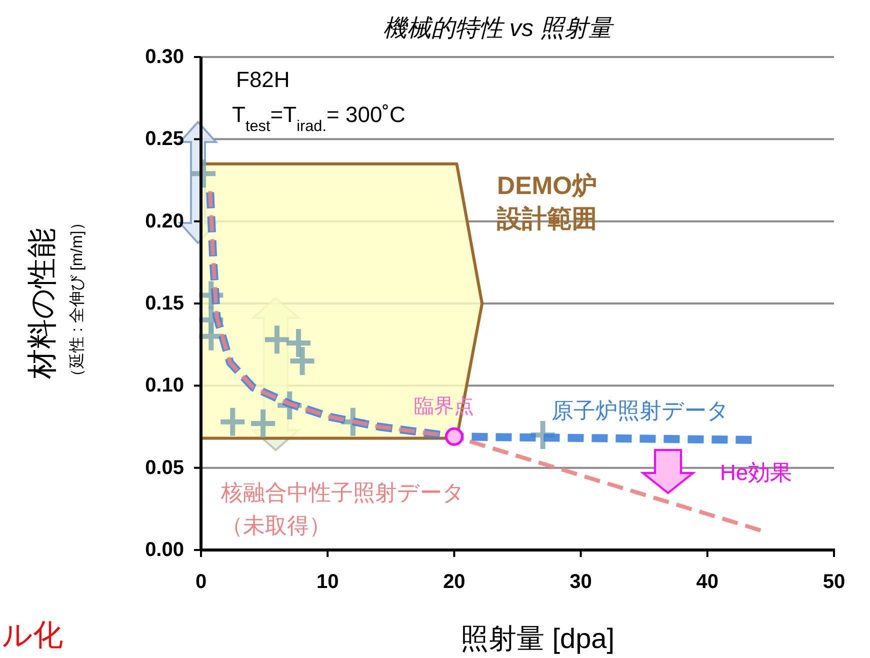  What do you see at coordinates (164, 303) in the screenshot?
I see `y-tick-label: 0.15` at bounding box center [164, 303].